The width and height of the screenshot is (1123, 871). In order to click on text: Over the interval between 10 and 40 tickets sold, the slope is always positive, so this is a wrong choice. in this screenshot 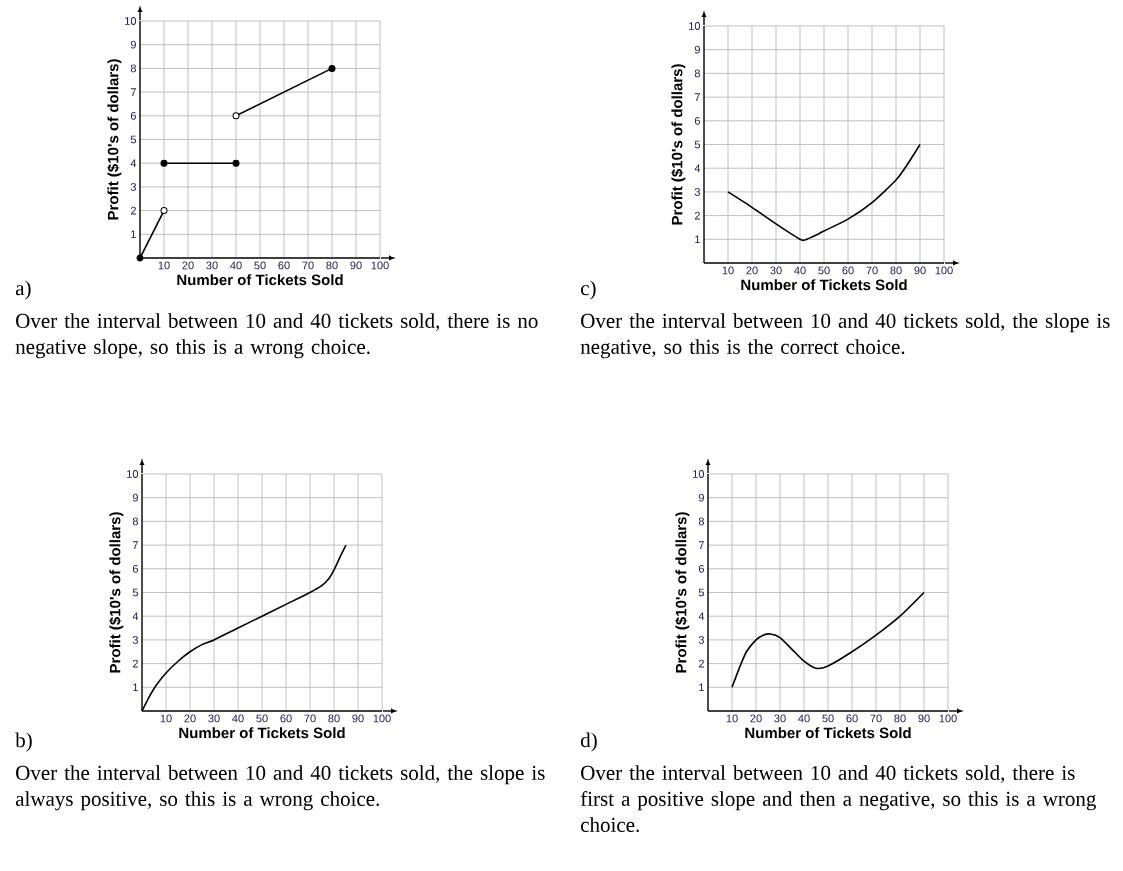, I will do `click(280, 788)`.